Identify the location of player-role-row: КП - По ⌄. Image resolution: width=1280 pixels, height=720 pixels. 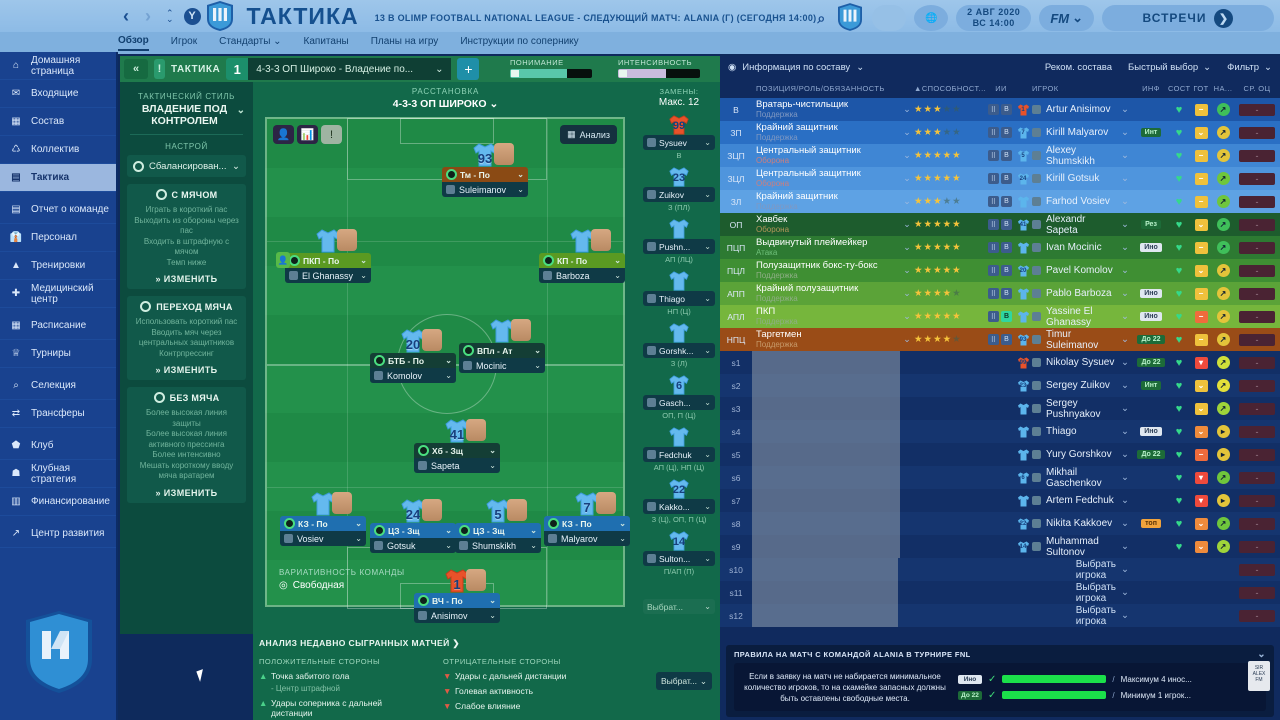
(582, 260).